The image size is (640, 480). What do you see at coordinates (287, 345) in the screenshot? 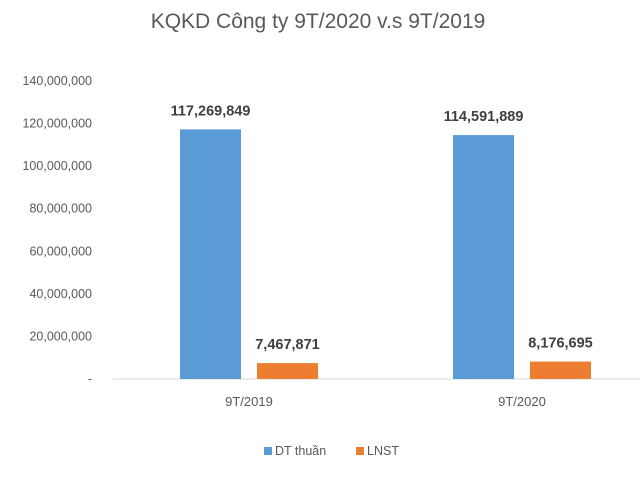
I see `data-label: 7,467,871` at bounding box center [287, 345].